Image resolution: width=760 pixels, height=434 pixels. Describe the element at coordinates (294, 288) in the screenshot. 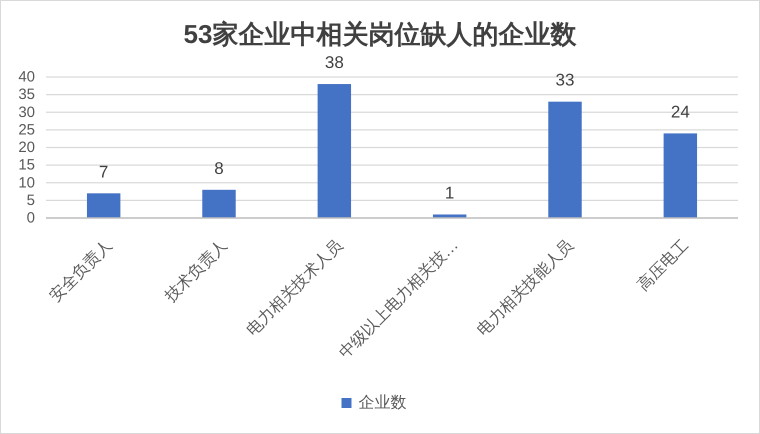

I see `x-tick-label: 电力相关技术人员` at that location.